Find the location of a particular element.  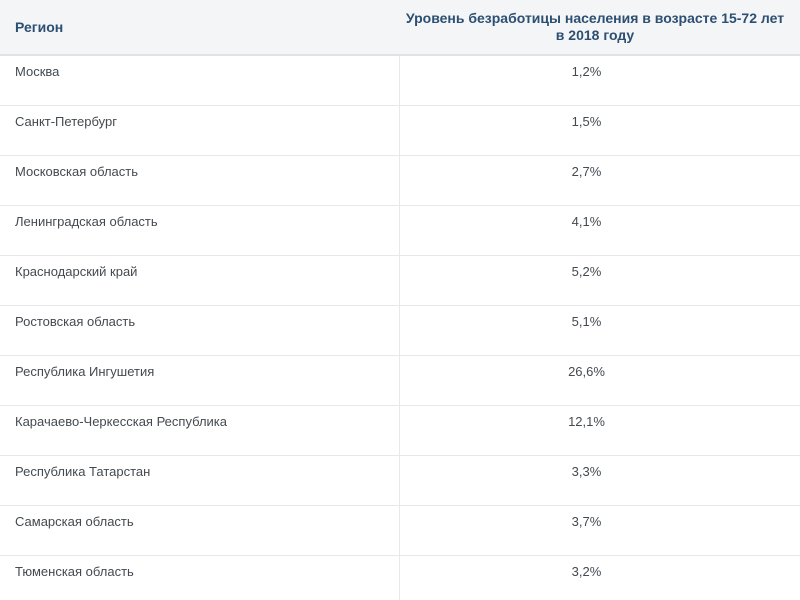

rate-cell: 3,2% is located at coordinates (586, 571).